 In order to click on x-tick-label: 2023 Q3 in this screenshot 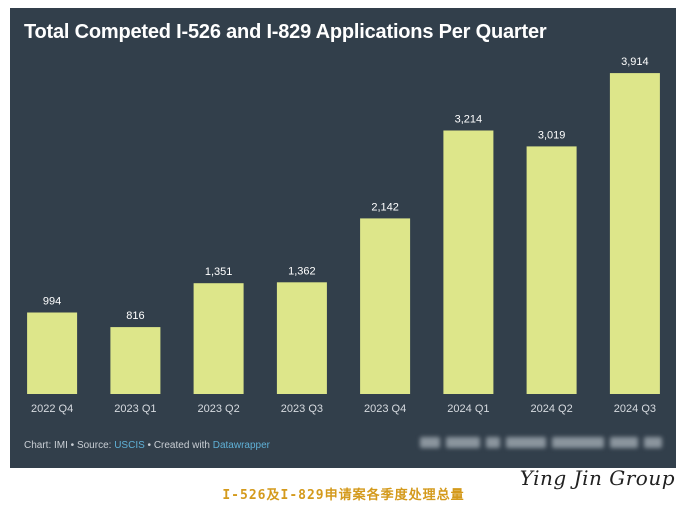, I will do `click(302, 409)`.